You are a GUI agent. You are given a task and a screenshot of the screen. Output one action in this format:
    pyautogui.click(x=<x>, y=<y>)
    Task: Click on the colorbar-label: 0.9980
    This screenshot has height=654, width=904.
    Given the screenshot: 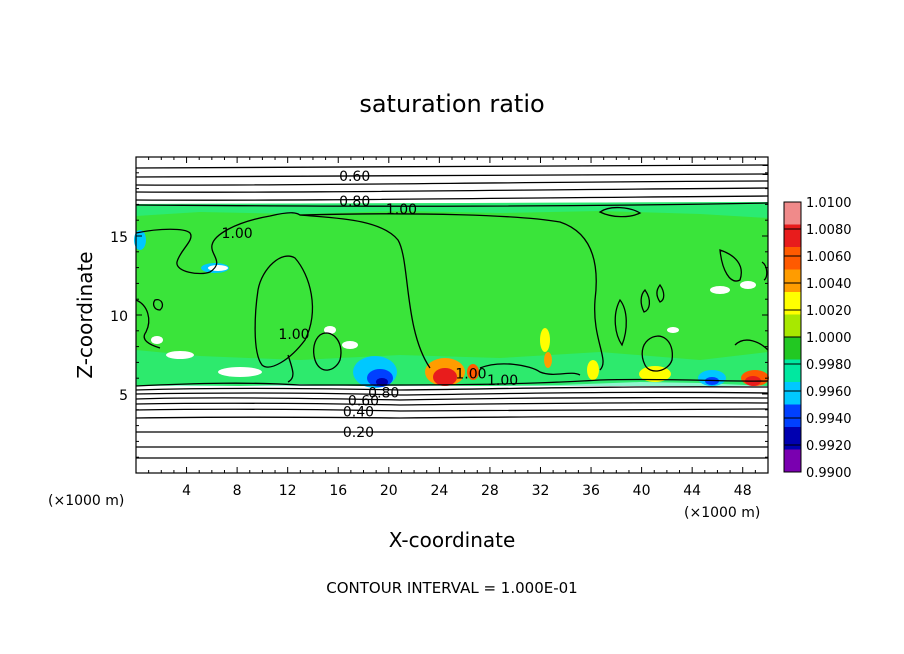 What is the action you would take?
    pyautogui.click(x=829, y=365)
    